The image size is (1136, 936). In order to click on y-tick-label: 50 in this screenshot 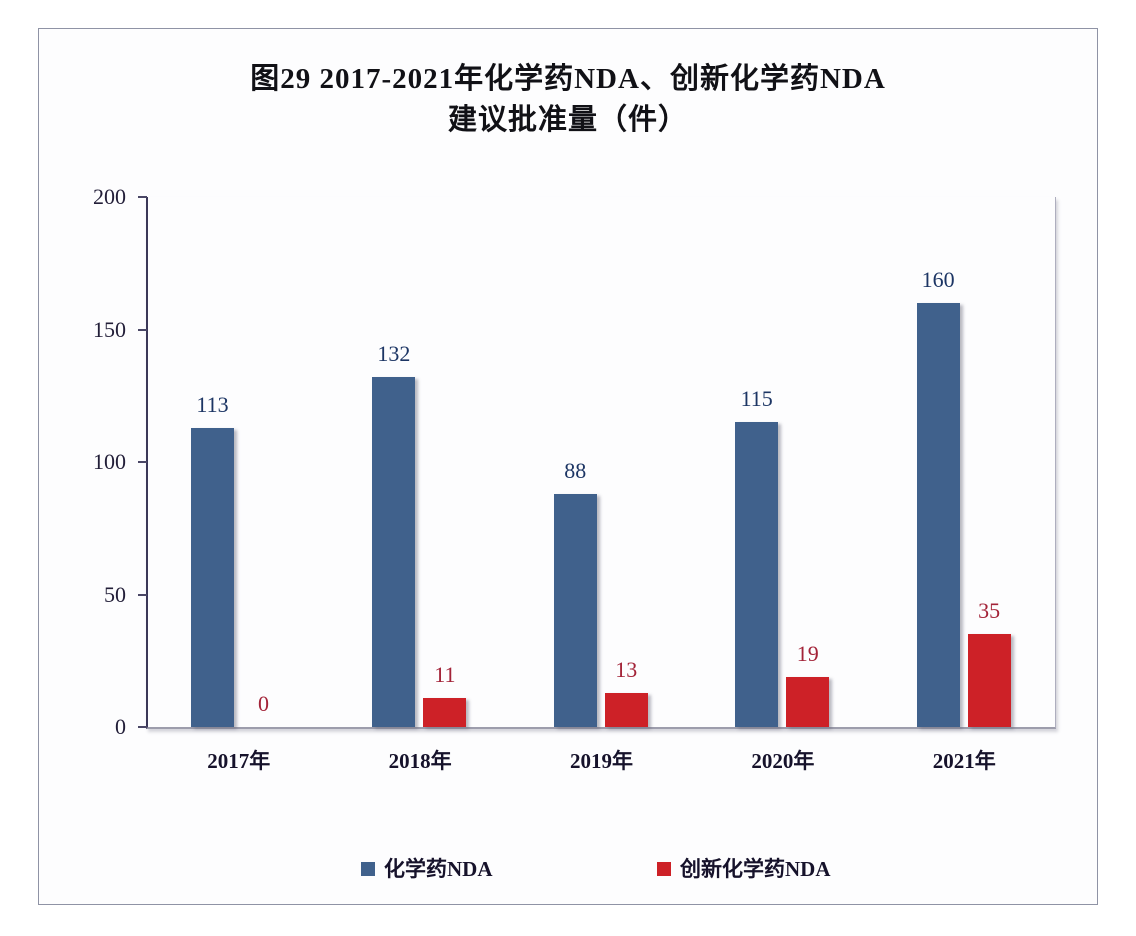, I will do `click(115, 594)`.